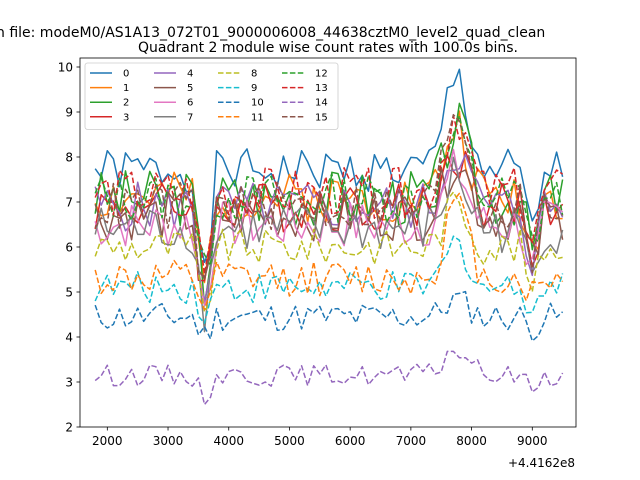  Describe the element at coordinates (168, 441) in the screenshot. I see `x-tick-label: 3000` at that location.